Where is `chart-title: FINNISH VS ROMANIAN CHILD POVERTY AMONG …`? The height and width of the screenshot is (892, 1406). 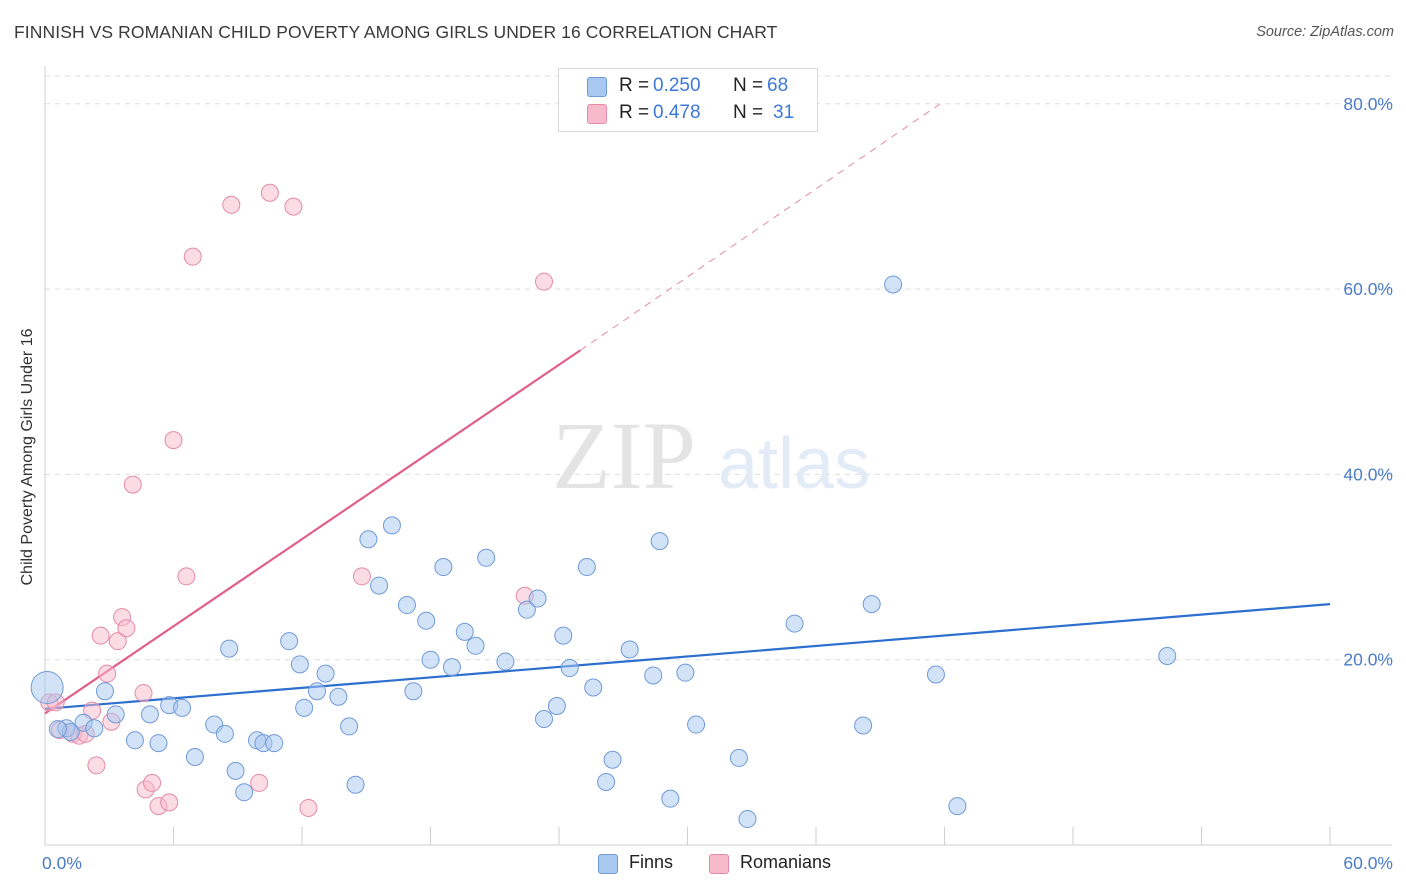 chart-title: FINNISH VS ROMANIAN CHILD POVERTY AMONG … is located at coordinates (396, 32).